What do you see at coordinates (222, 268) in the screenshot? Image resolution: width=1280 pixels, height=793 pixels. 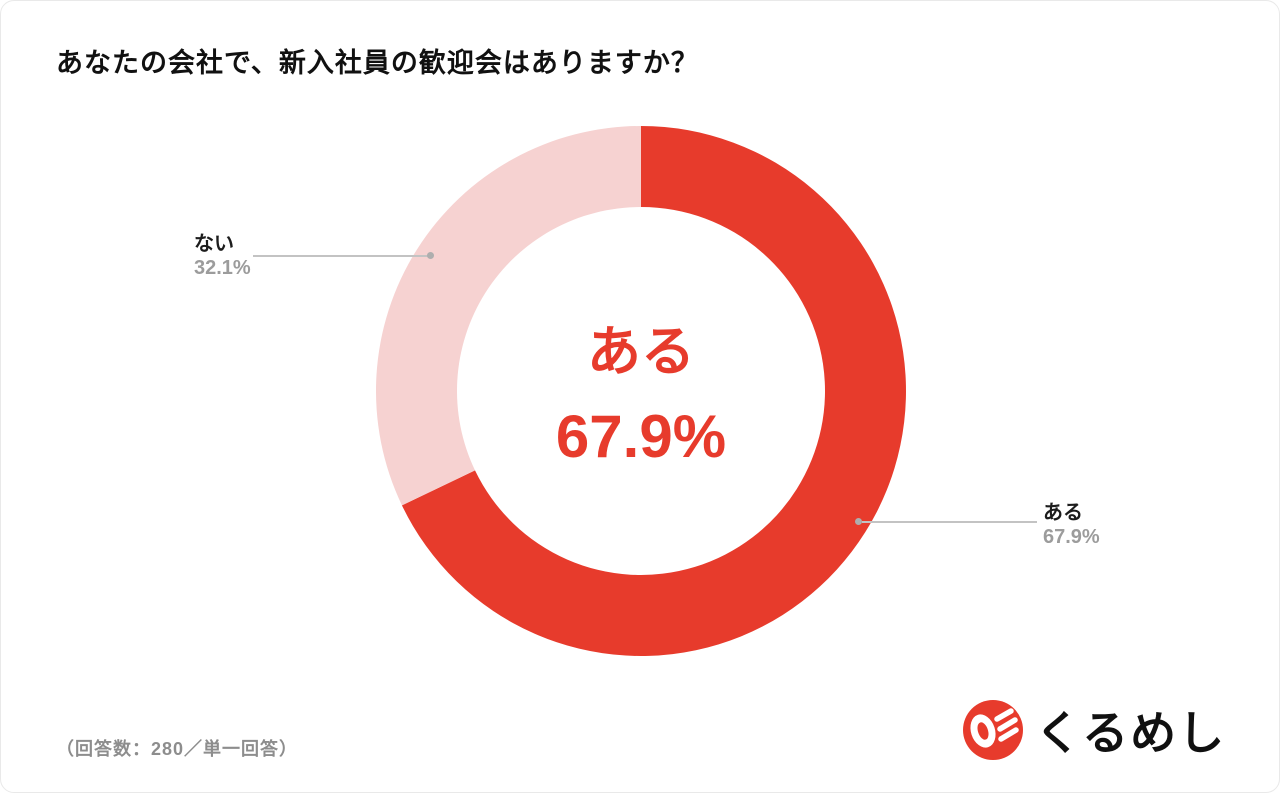 I see `callout-nai-value: 32.1%` at bounding box center [222, 268].